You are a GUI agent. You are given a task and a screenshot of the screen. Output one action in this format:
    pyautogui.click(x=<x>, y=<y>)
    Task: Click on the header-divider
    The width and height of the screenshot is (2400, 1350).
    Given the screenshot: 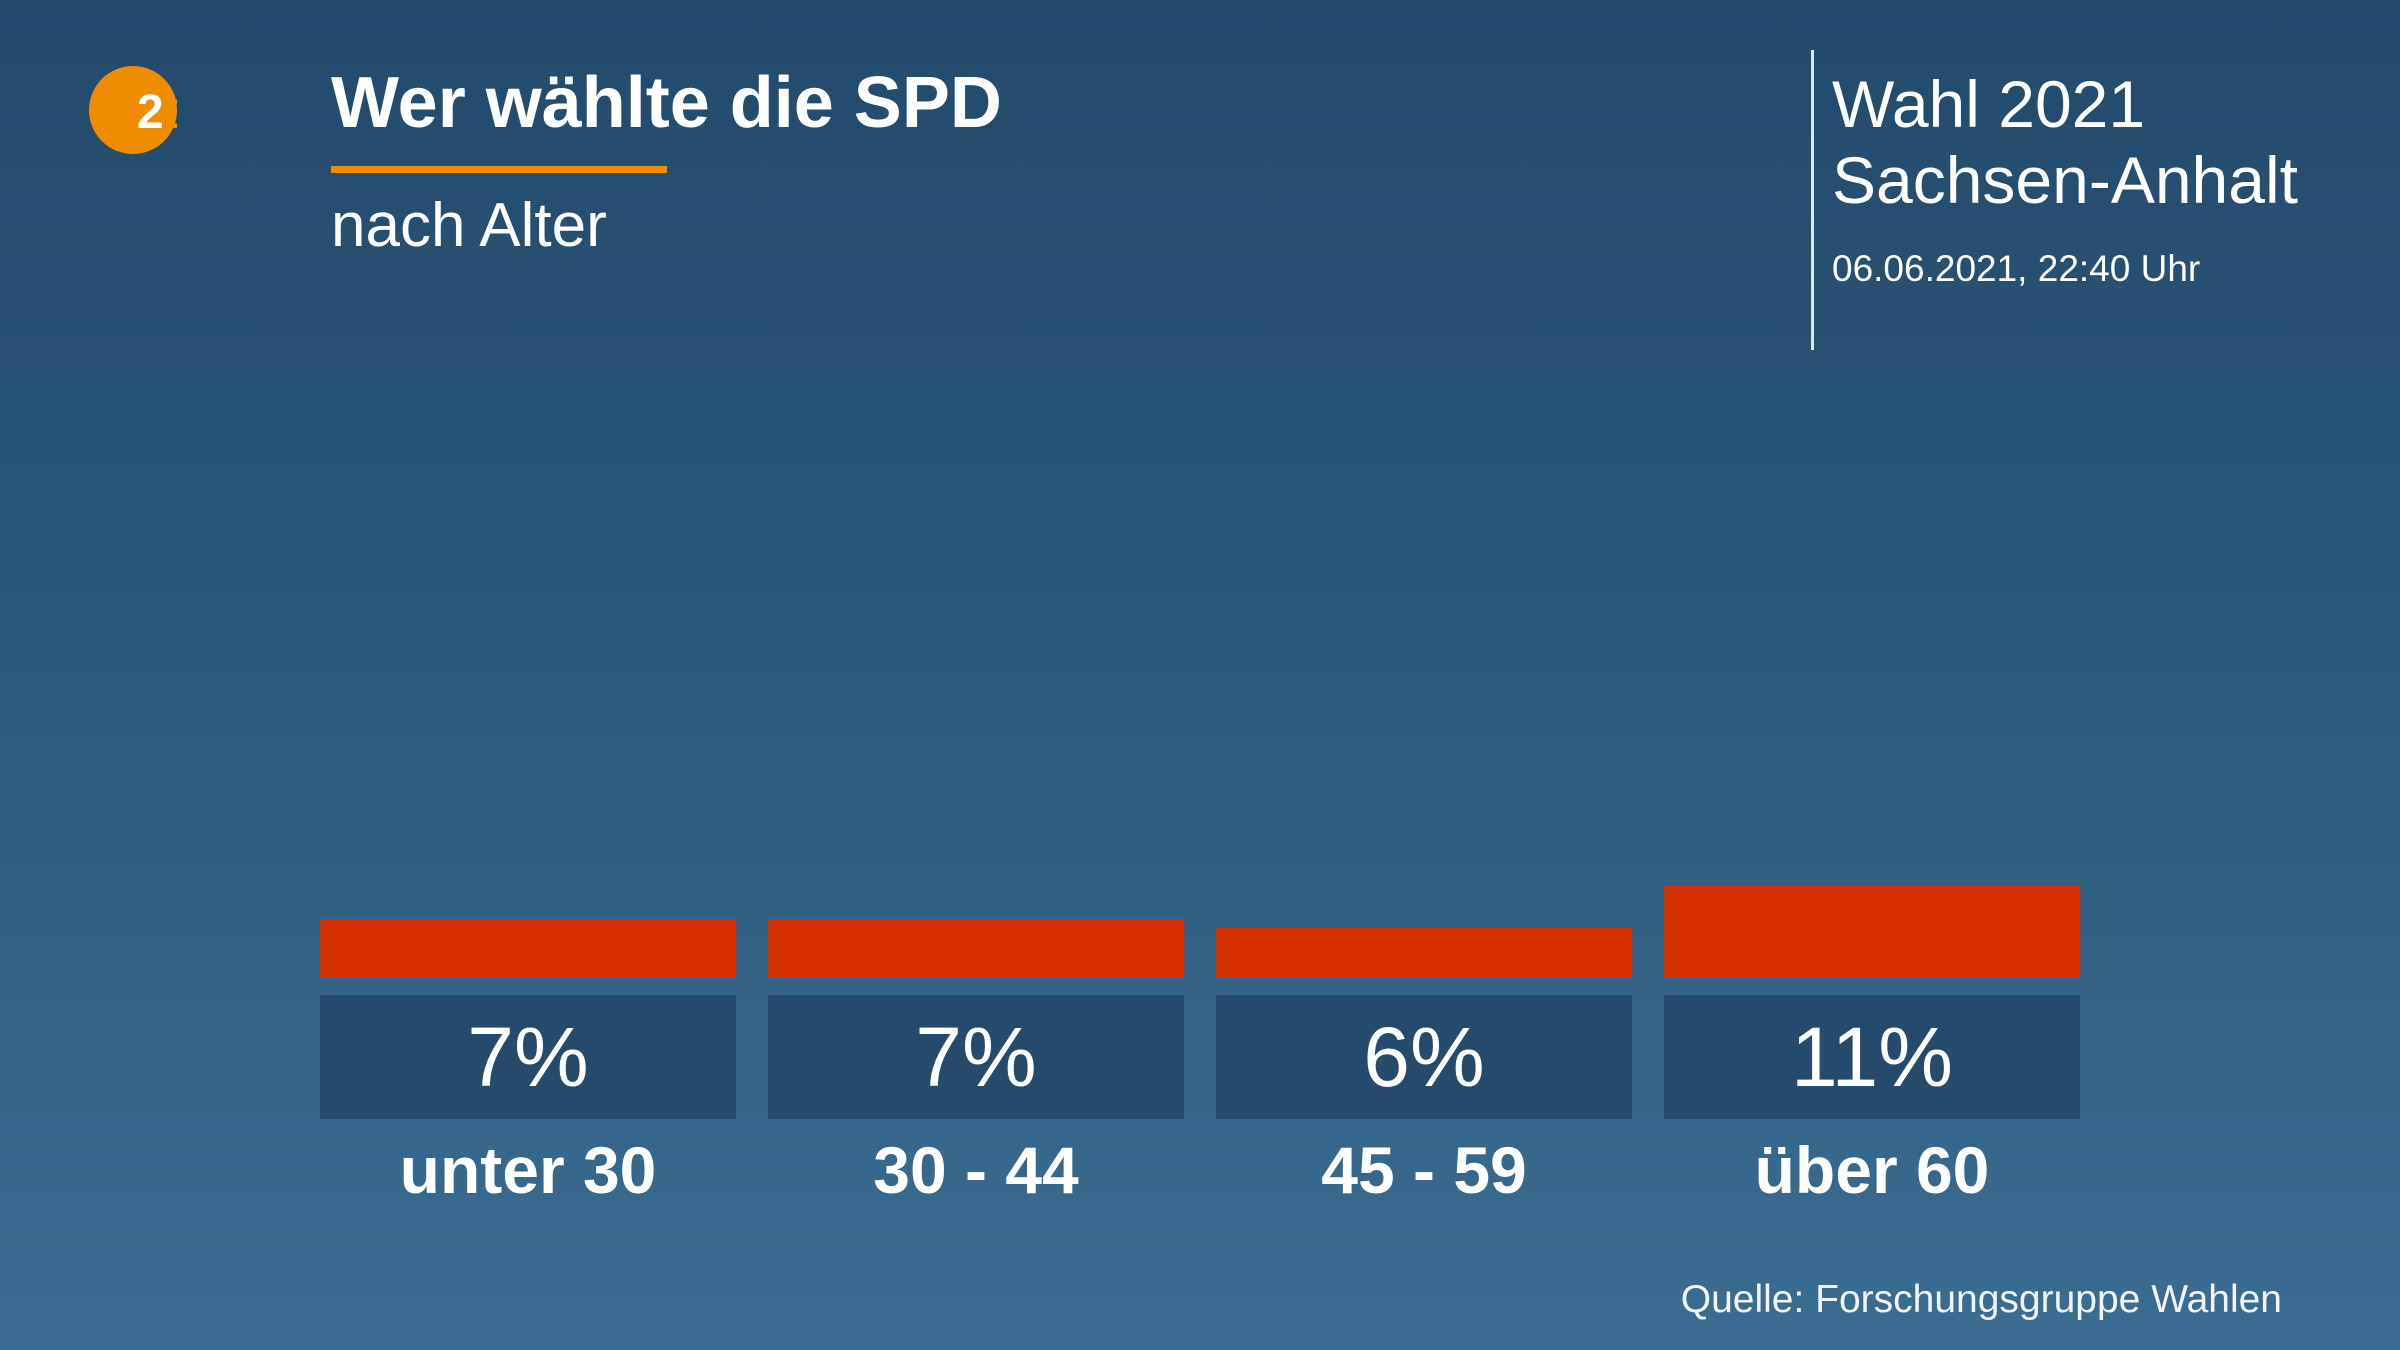 What is the action you would take?
    pyautogui.click(x=1812, y=200)
    